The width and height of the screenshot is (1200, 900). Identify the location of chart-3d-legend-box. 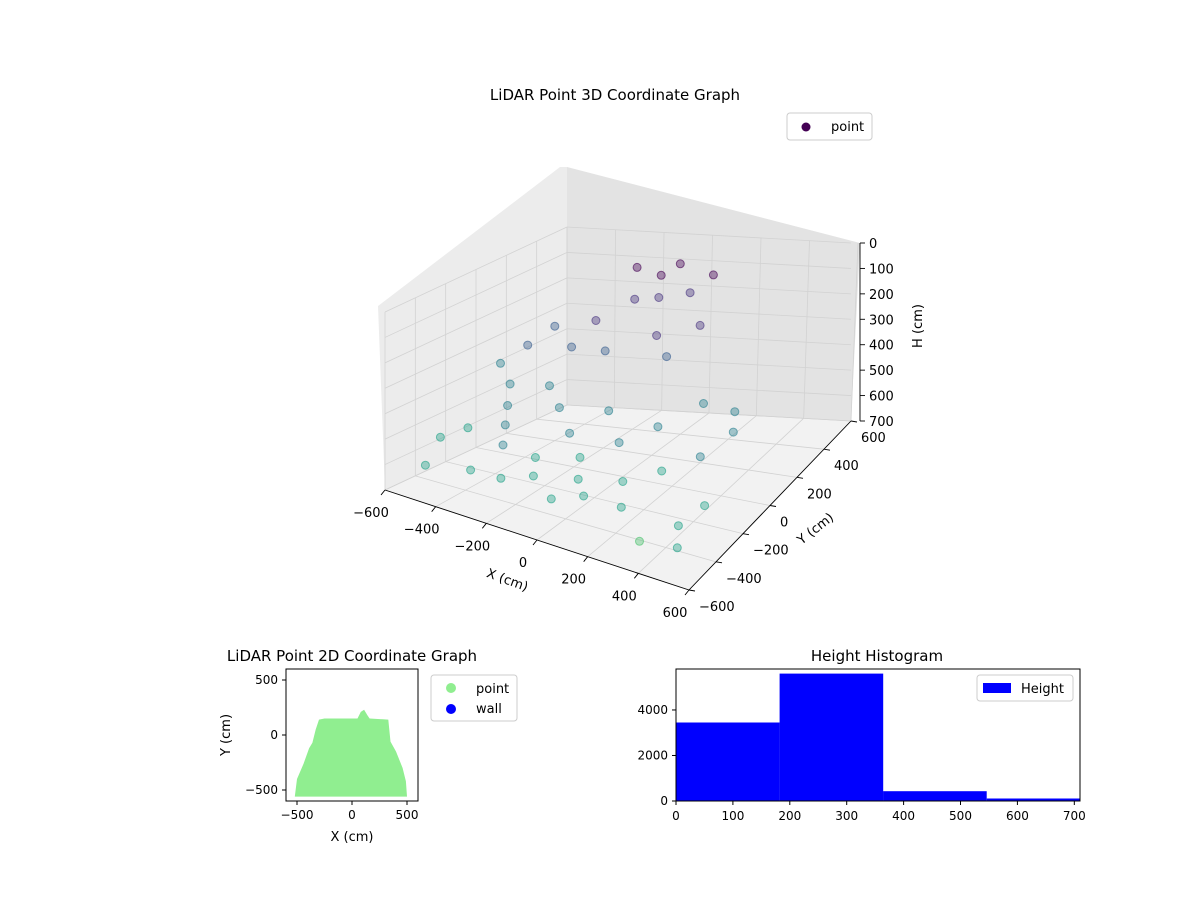
(829, 126).